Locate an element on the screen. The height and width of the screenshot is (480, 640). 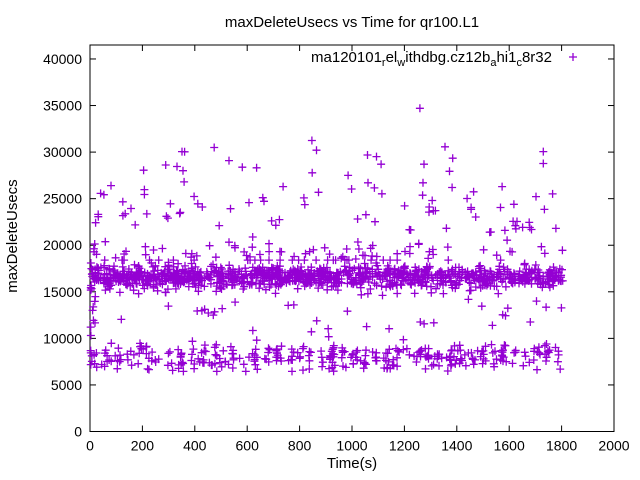
legend-label: ma120101relwithdbg.cz12bahi1c8r32 is located at coordinates (431, 59).